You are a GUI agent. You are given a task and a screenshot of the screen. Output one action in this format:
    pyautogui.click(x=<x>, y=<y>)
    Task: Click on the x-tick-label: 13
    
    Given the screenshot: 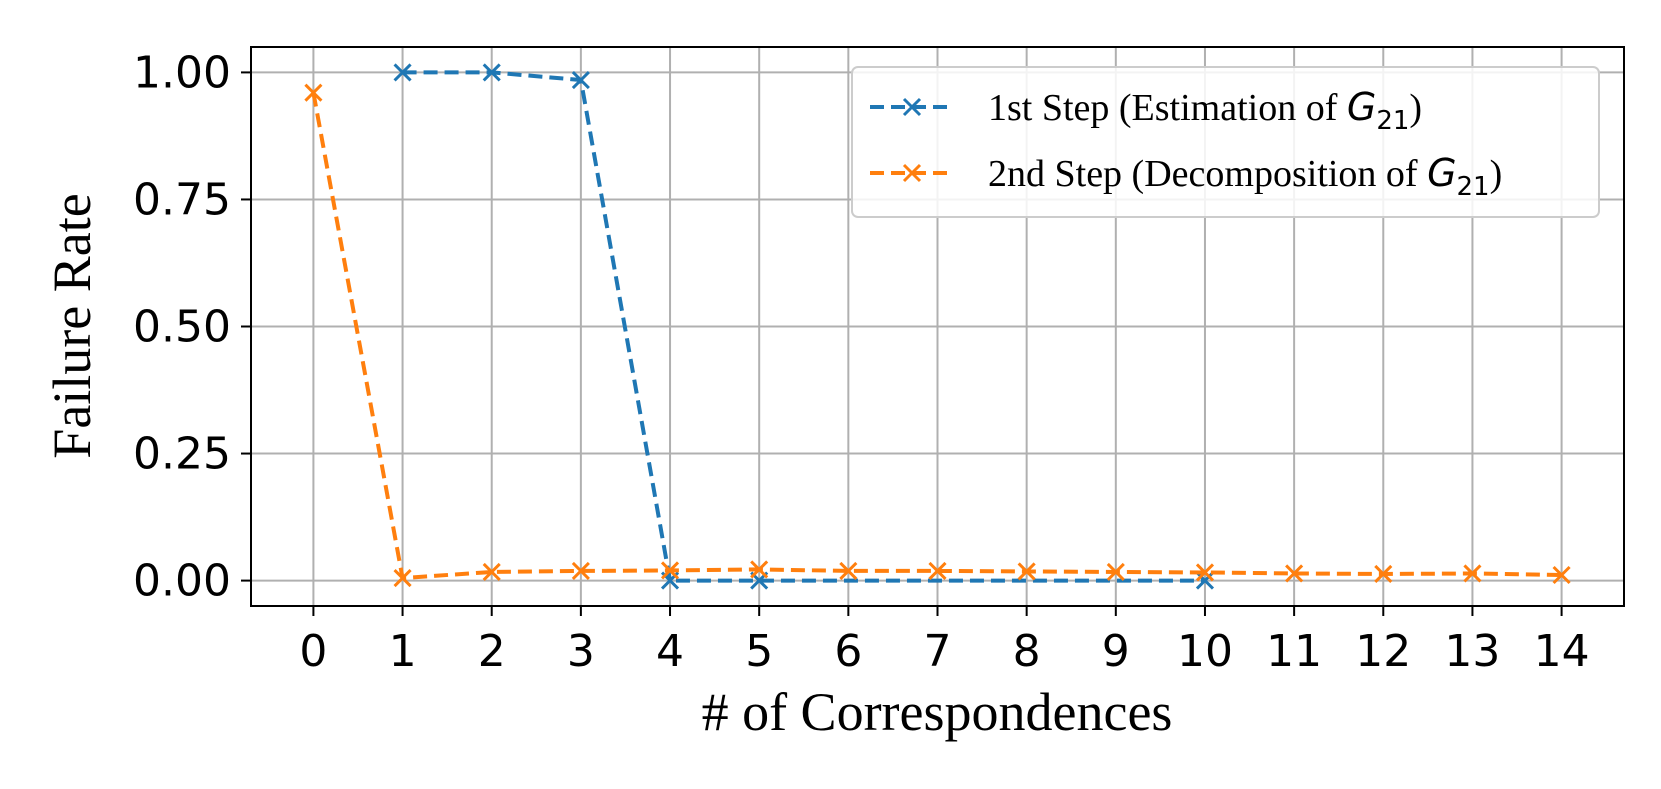 What is the action you would take?
    pyautogui.click(x=1472, y=651)
    